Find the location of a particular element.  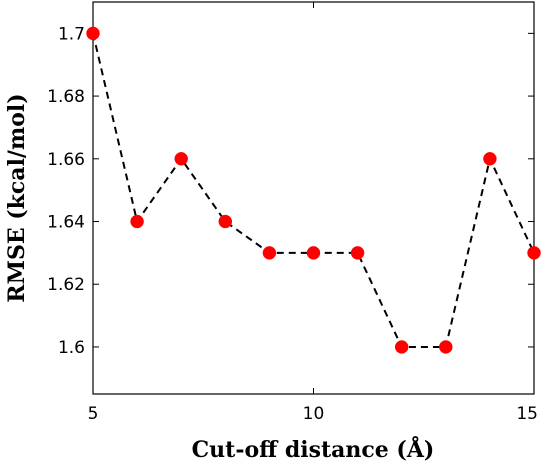

y-tick-label: 1.66 is located at coordinates (66, 160).